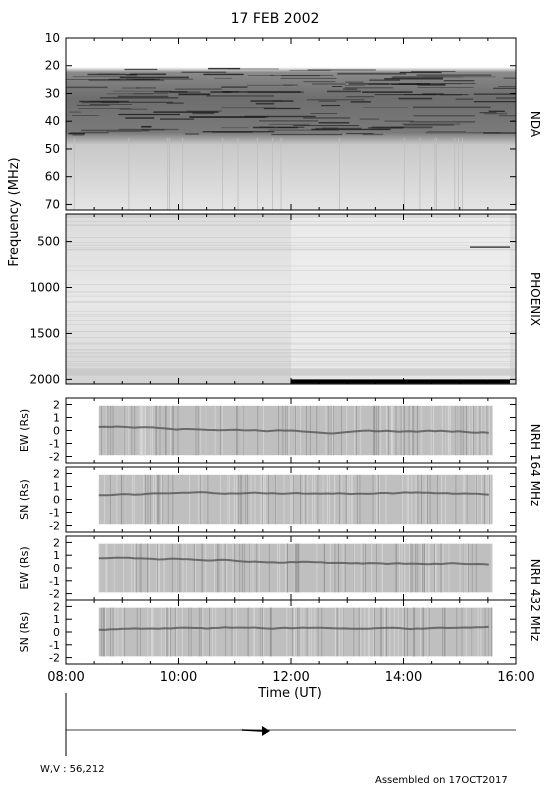  I want to click on footer-wv-readout: W,V : 56,212, so click(72, 769).